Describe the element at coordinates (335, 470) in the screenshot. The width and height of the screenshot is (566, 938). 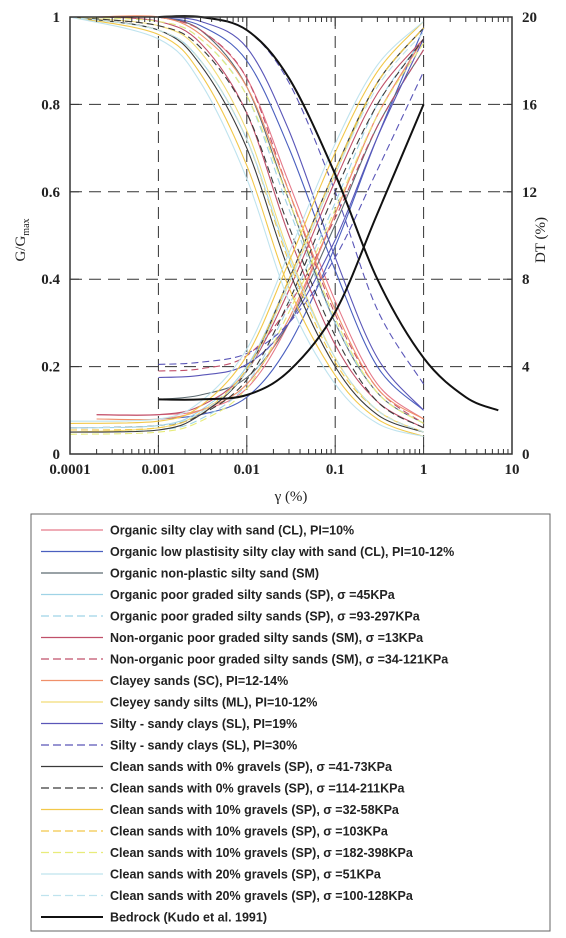
I see `x-tick-label: 0.1` at that location.